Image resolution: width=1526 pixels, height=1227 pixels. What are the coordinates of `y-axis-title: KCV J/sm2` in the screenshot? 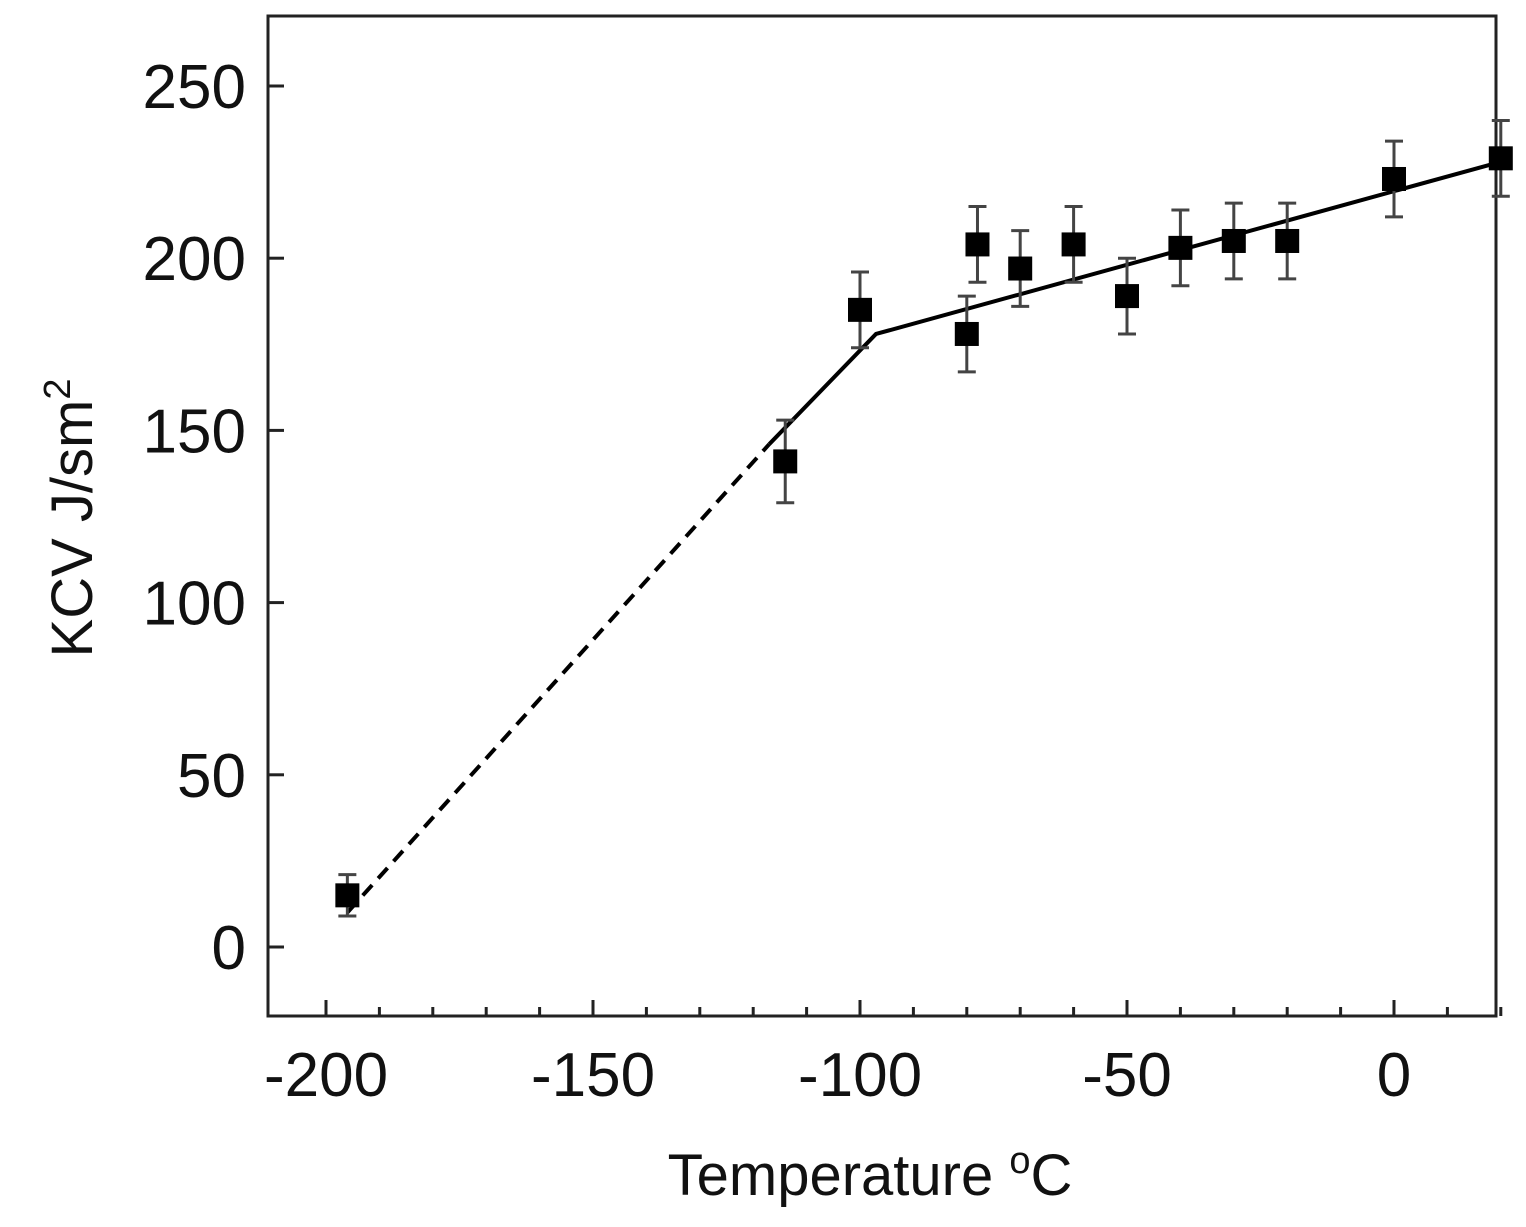 It's located at (71, 518).